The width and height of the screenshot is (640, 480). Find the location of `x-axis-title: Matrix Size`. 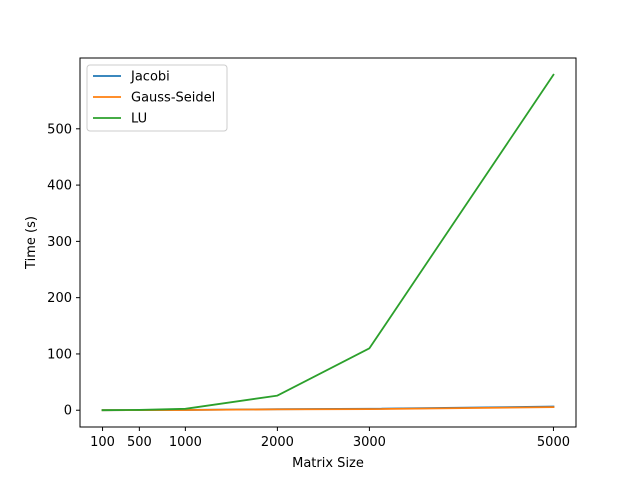

x-axis-title: Matrix Size is located at coordinates (328, 463).